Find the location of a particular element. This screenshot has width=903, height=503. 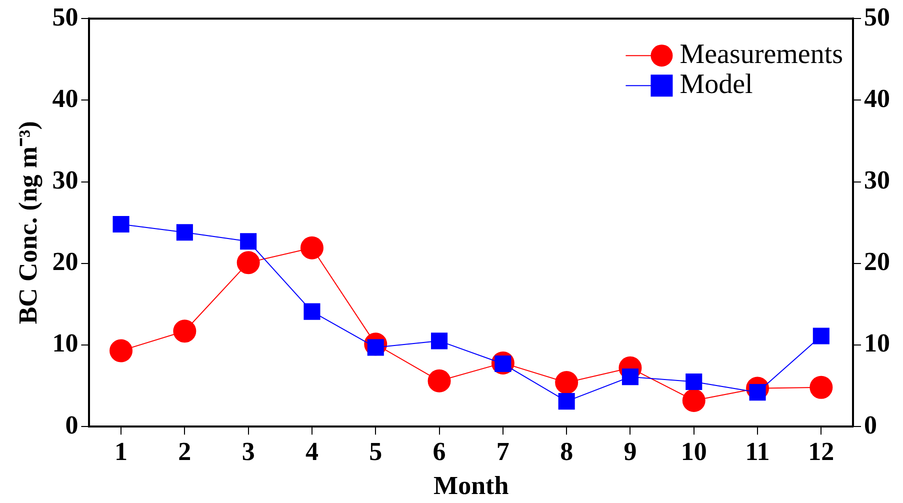

x-tick-label: 3 is located at coordinates (248, 451).